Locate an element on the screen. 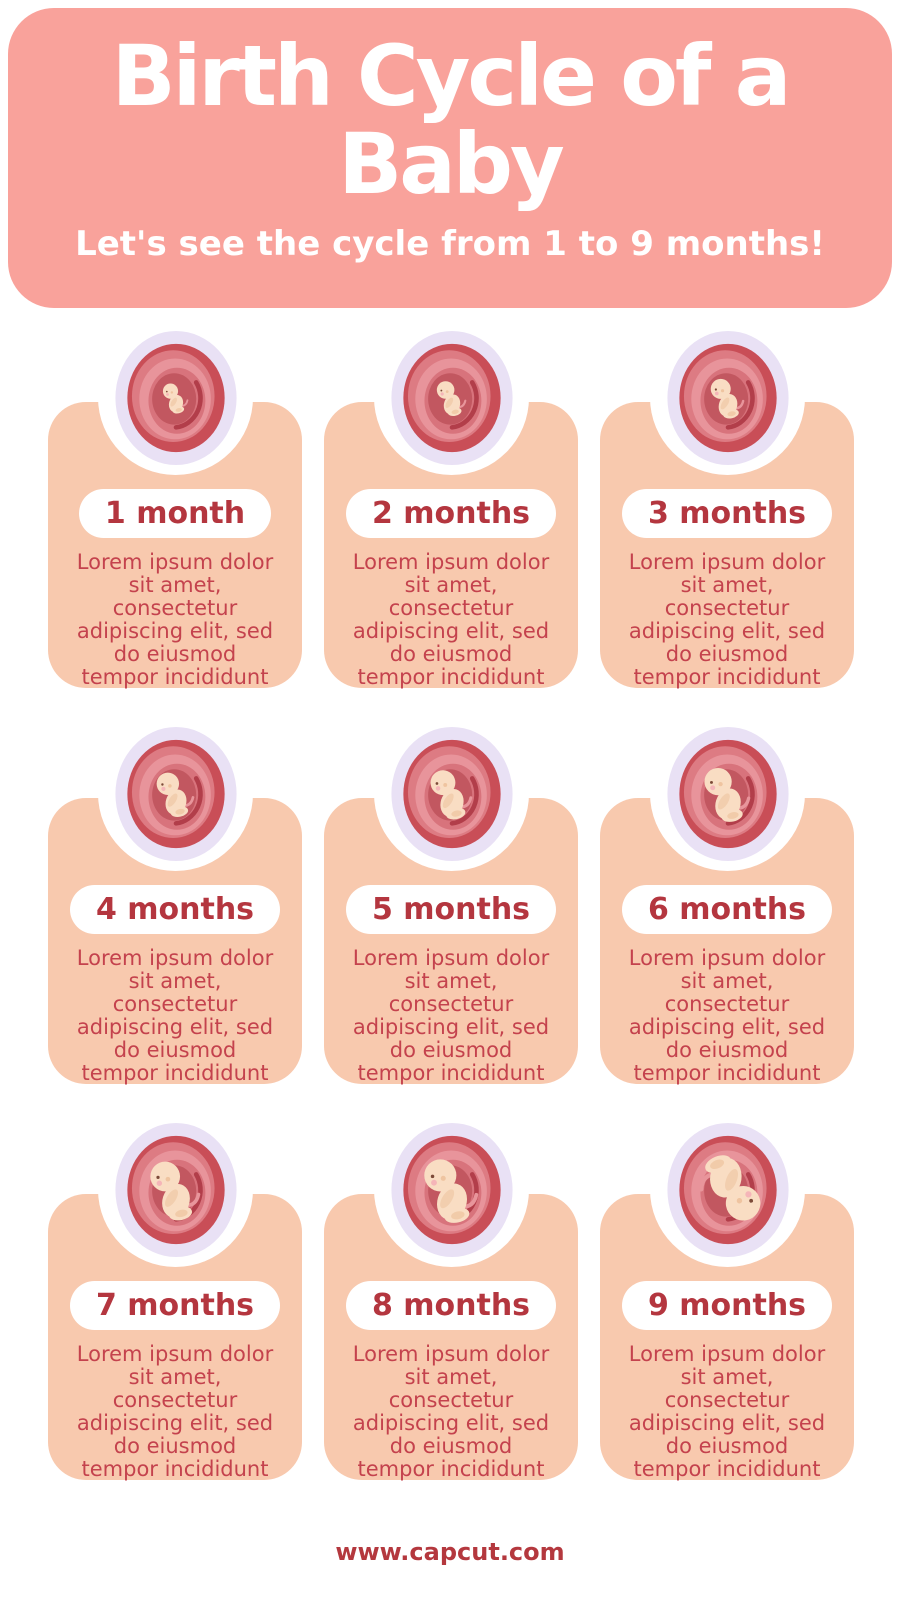  month-label: 7 months is located at coordinates (175, 1305).